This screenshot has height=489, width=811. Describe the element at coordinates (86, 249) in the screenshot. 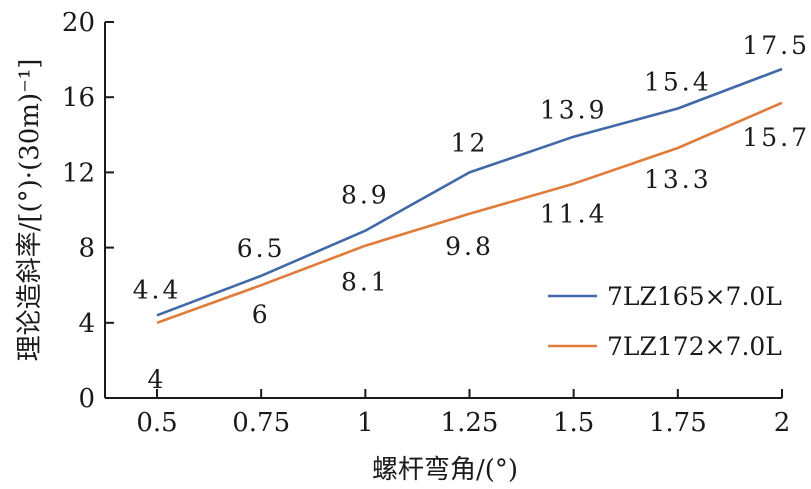

I see `y-tick-label: 8` at that location.